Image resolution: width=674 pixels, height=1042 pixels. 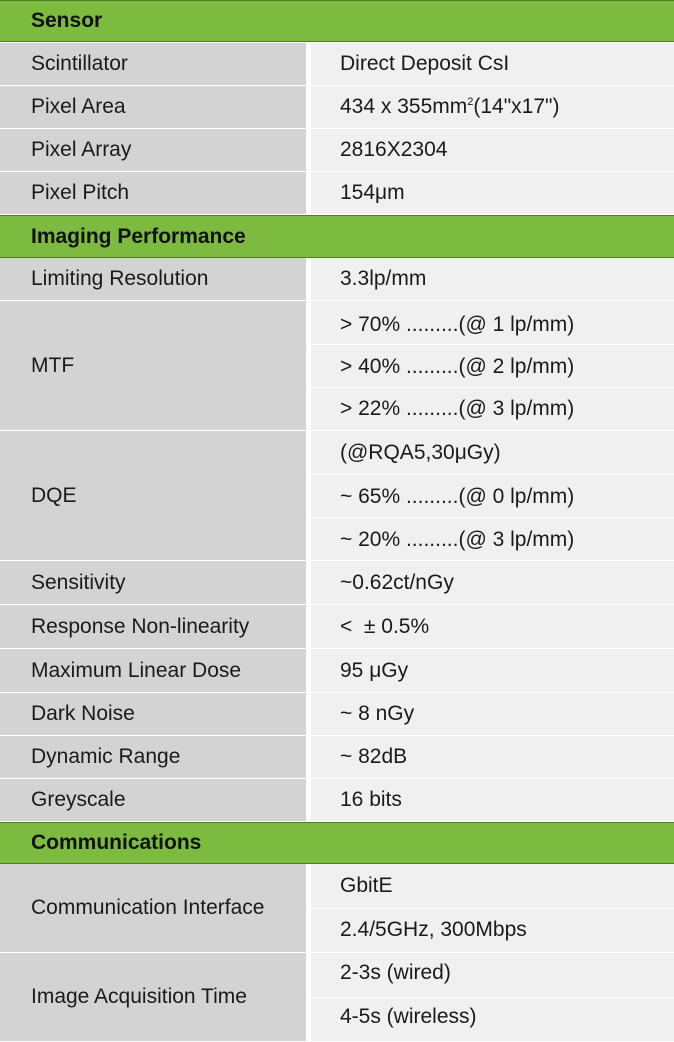 What do you see at coordinates (116, 842) in the screenshot?
I see `section-title: Communications` at bounding box center [116, 842].